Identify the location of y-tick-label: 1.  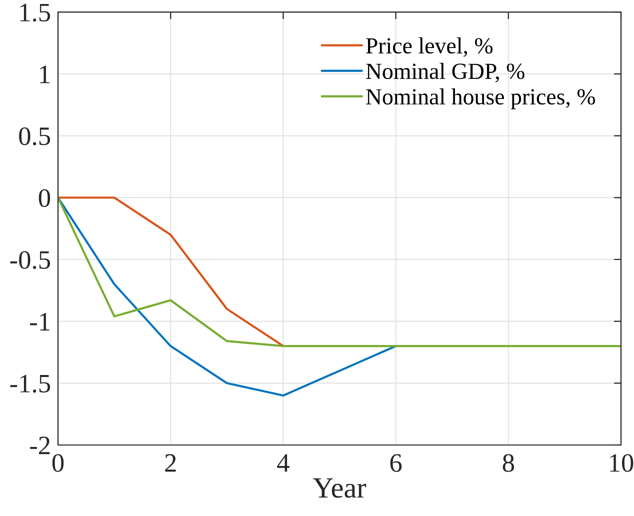
(45, 75).